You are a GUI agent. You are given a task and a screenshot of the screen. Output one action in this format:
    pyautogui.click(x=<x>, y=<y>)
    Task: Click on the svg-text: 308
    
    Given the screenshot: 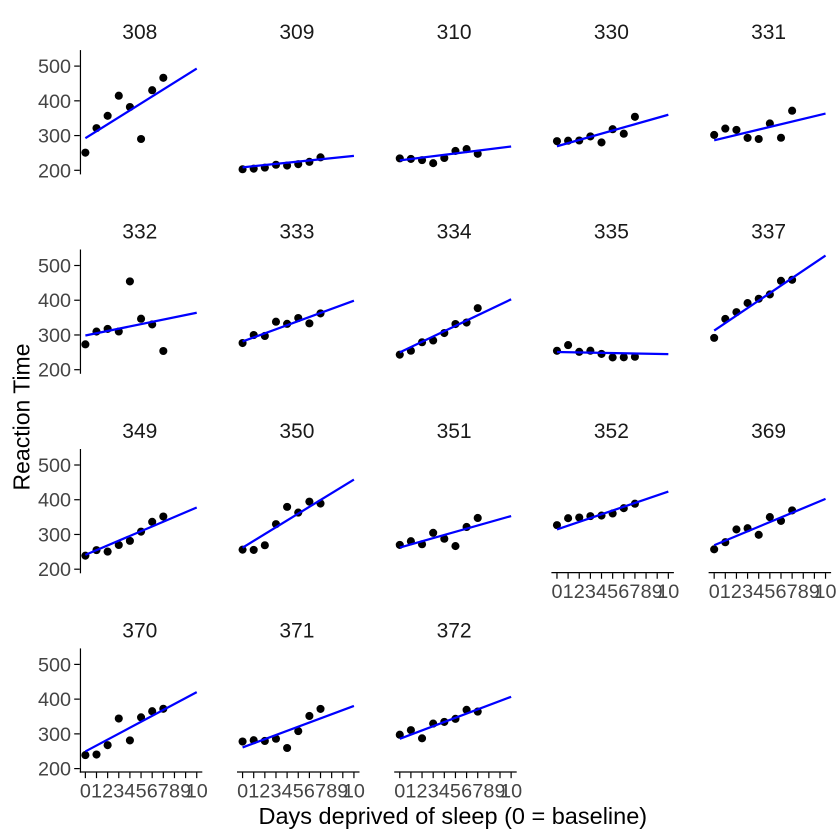 What is the action you would take?
    pyautogui.click(x=139, y=32)
    